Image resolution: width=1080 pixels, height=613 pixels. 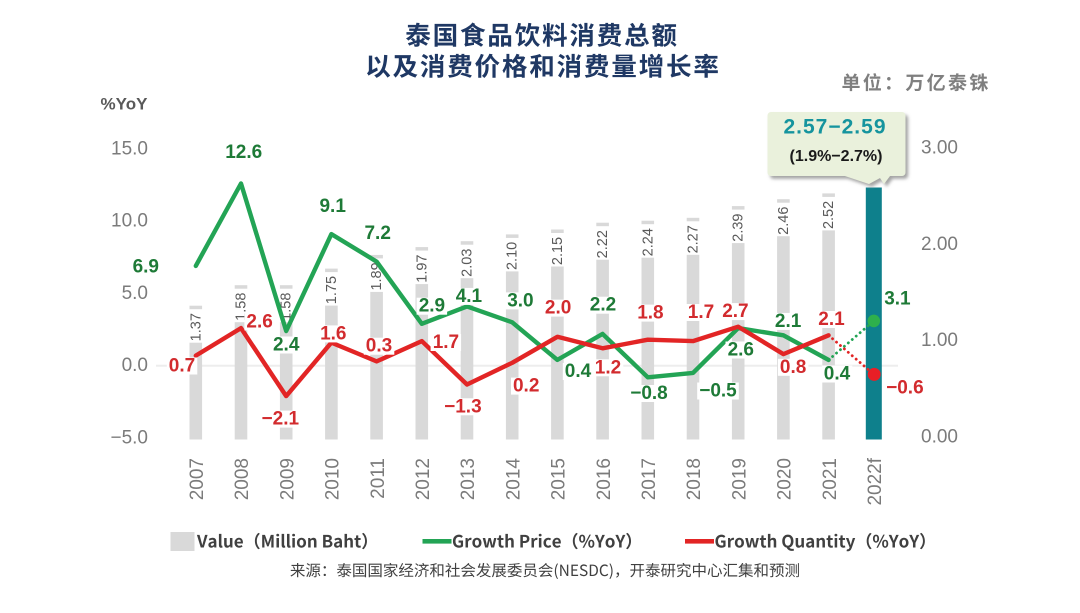 I want to click on svg-text: 2.57−2.59, so click(x=834, y=127).